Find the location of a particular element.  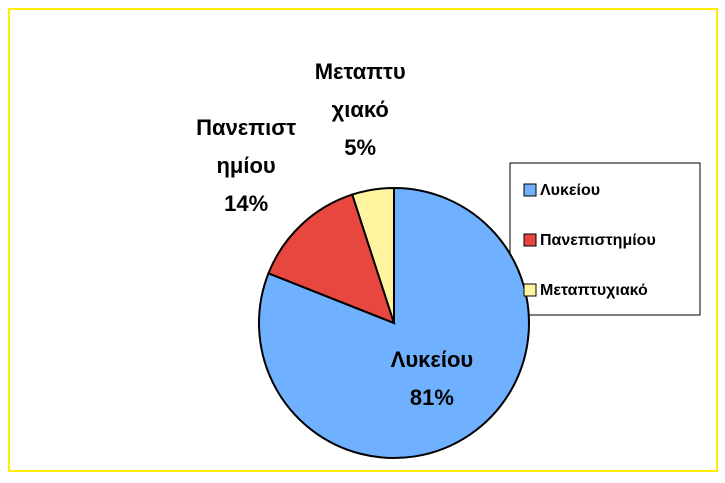

legend-entry: Λυκείου is located at coordinates (561, 190).